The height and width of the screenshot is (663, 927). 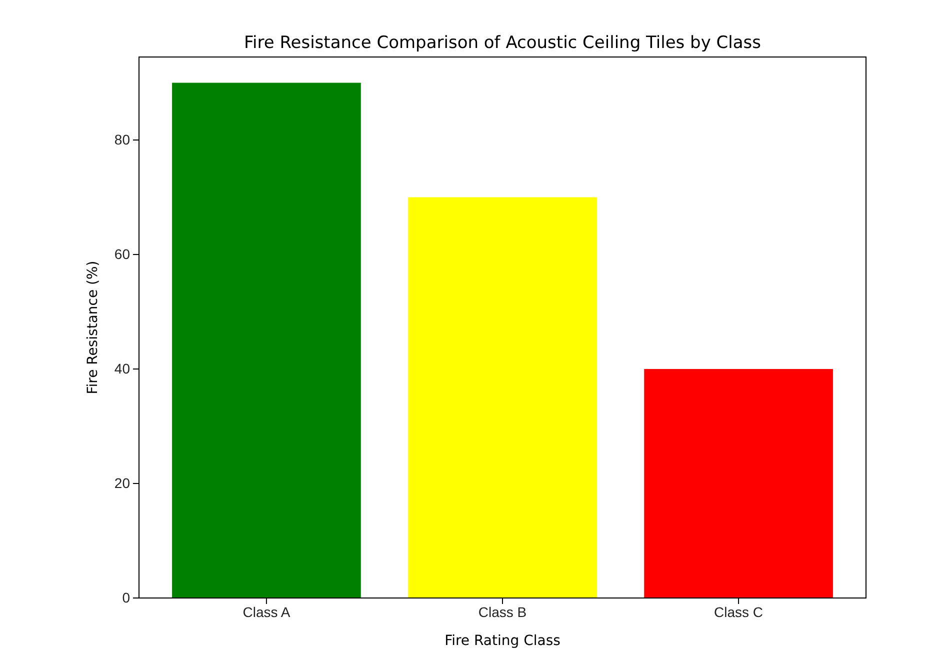 What do you see at coordinates (122, 139) in the screenshot?
I see `y-tick-label: 80` at bounding box center [122, 139].